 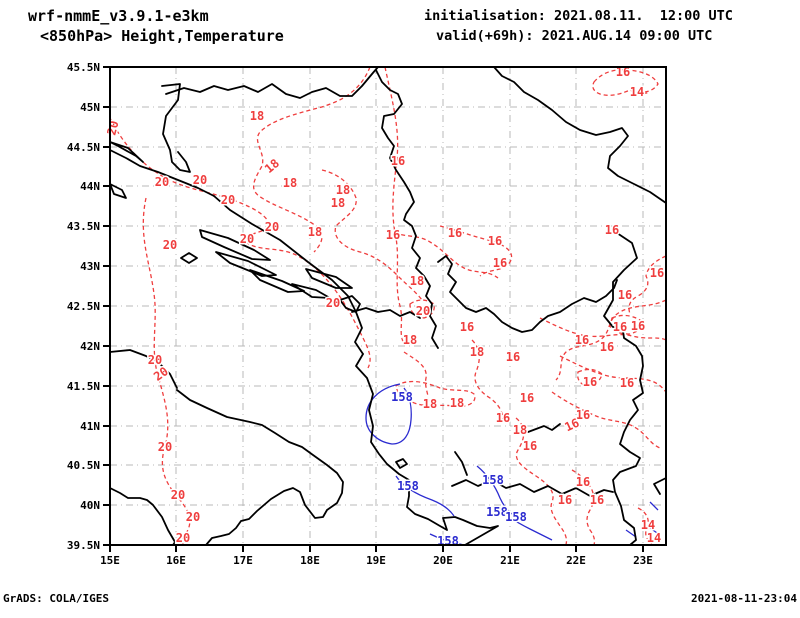 I want to click on lat-tick-label: 44.5N, so click(x=83, y=147).